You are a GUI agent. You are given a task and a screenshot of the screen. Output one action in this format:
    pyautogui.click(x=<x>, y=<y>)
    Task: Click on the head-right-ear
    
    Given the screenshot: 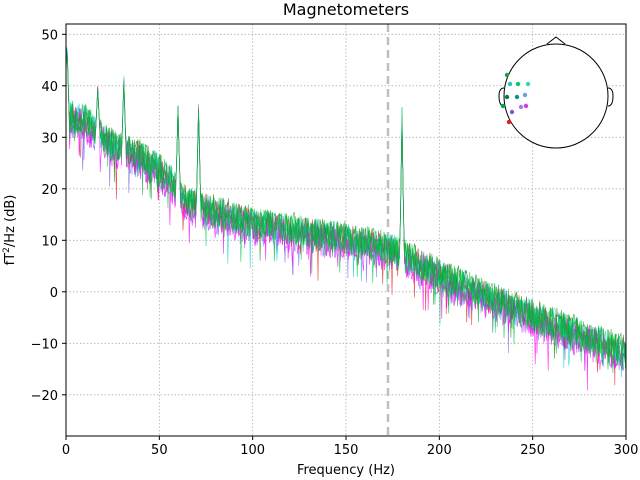 What is the action you would take?
    pyautogui.click(x=610, y=97)
    